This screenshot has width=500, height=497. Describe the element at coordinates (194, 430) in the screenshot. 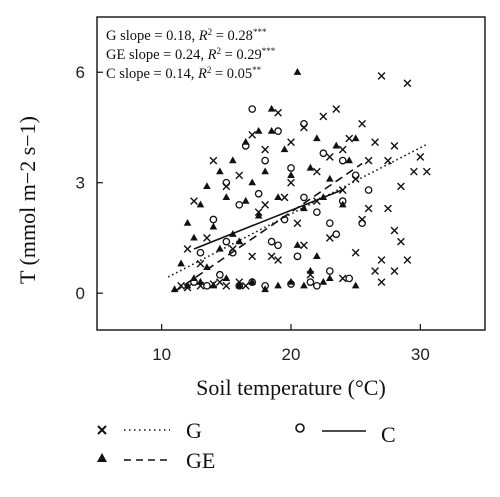

I see `legend-label-g: G` at that location.